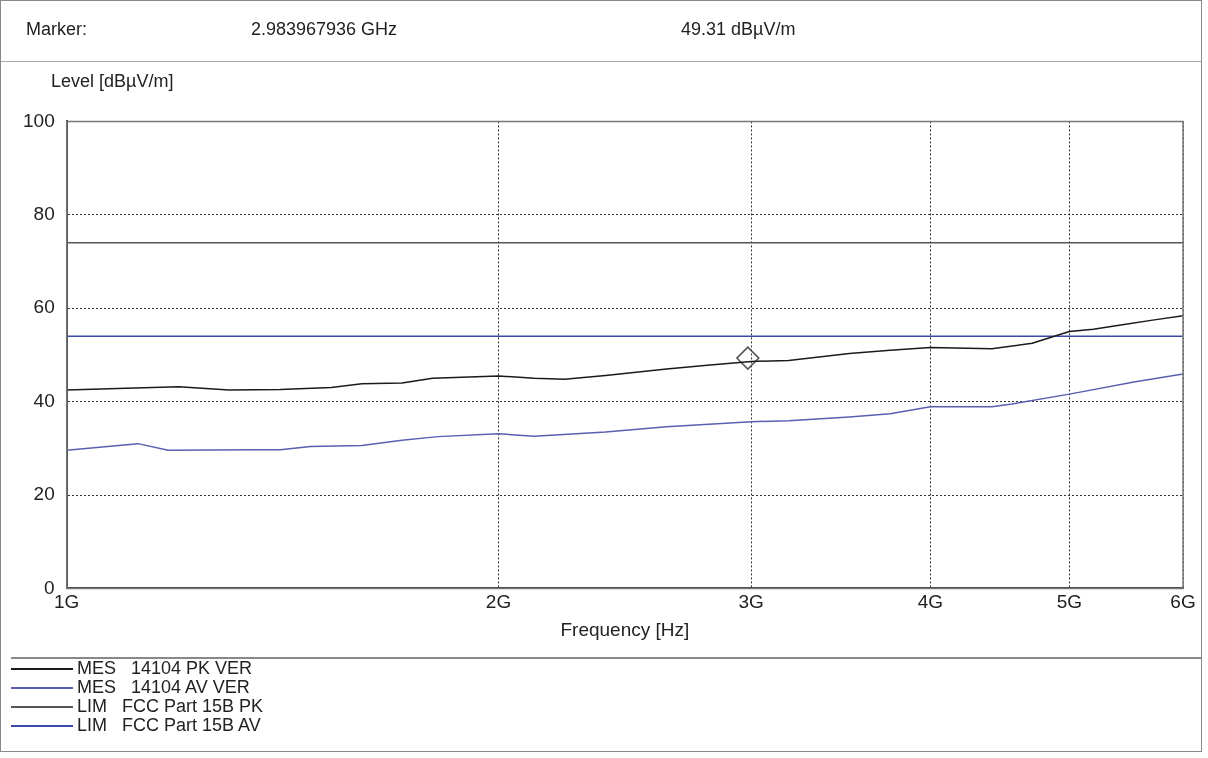 The width and height of the screenshot is (1208, 758). Describe the element at coordinates (170, 706) in the screenshot. I see `legend-label: LIM FCC Part 15B PK` at that location.